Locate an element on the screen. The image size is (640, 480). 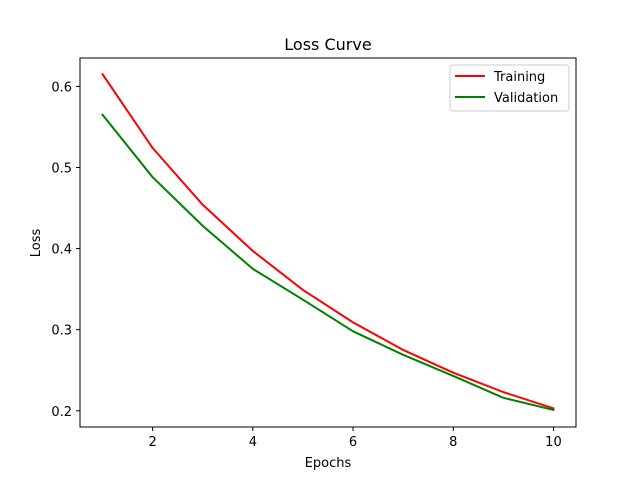
x-tick-label: 10 is located at coordinates (553, 442).